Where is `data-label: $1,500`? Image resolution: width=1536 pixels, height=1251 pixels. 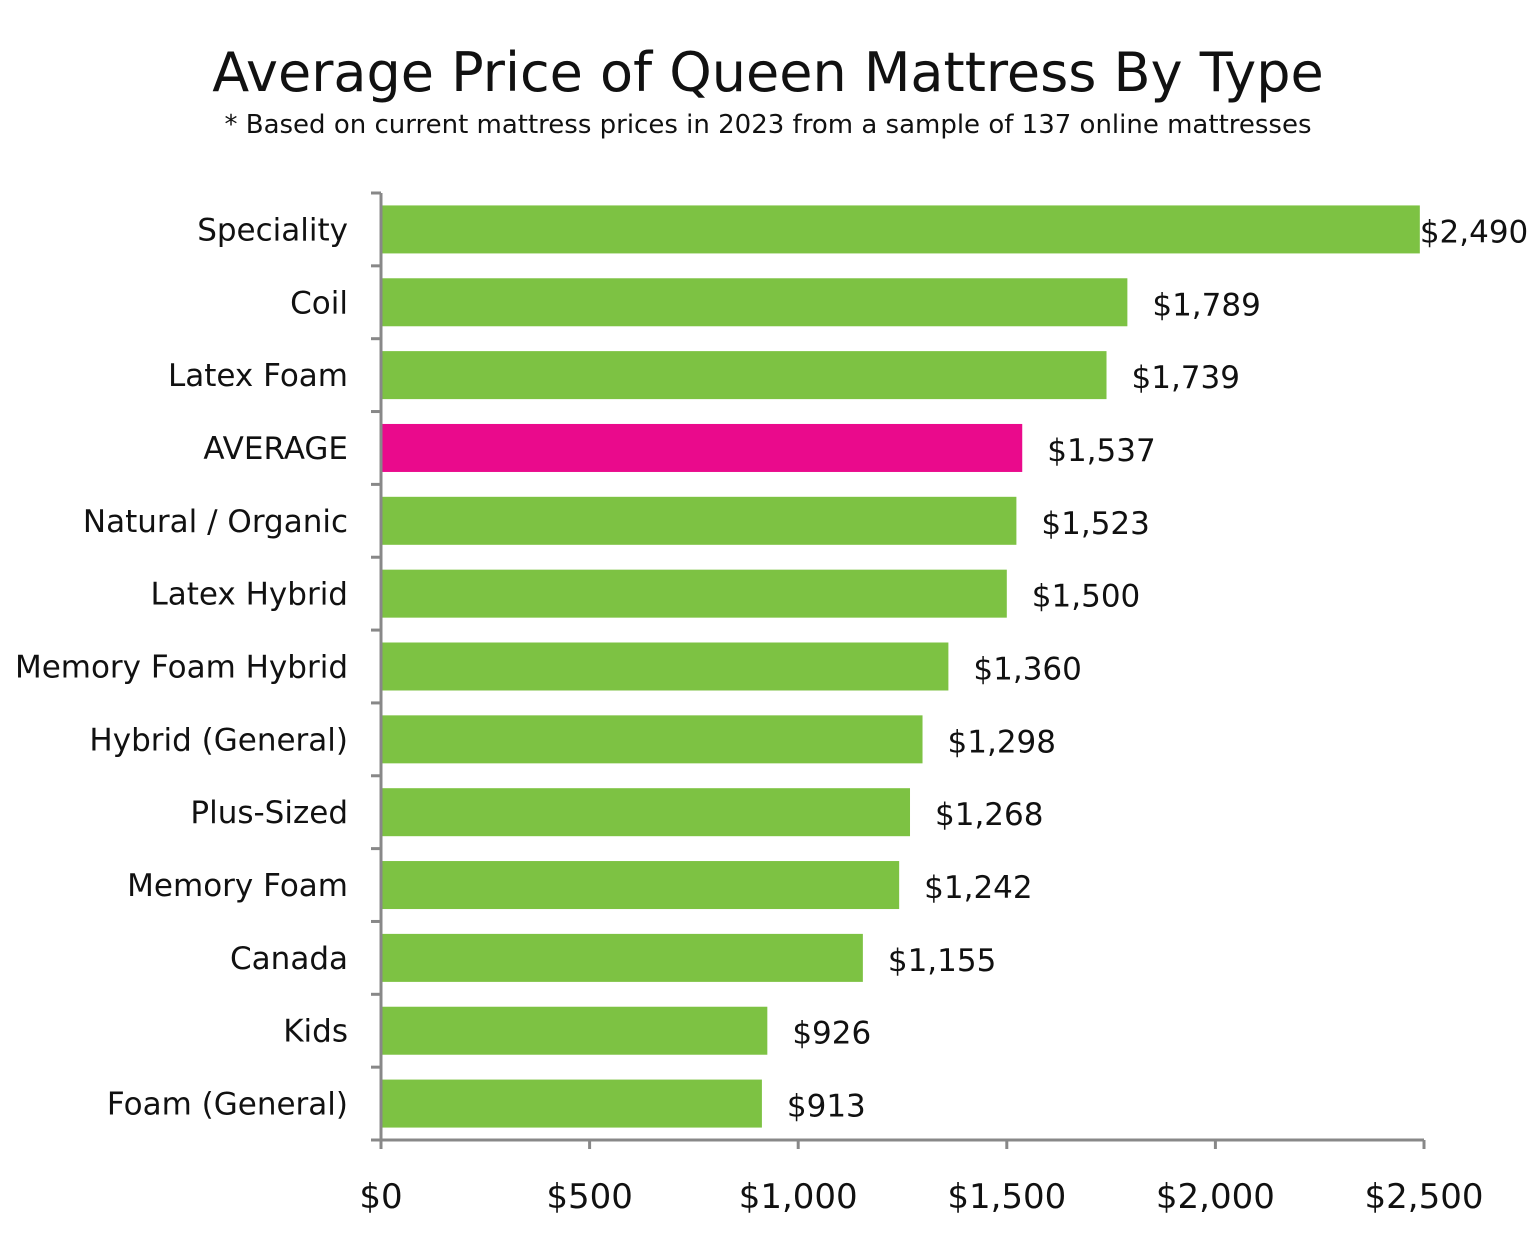
data-label: $1,500 is located at coordinates (1086, 597).